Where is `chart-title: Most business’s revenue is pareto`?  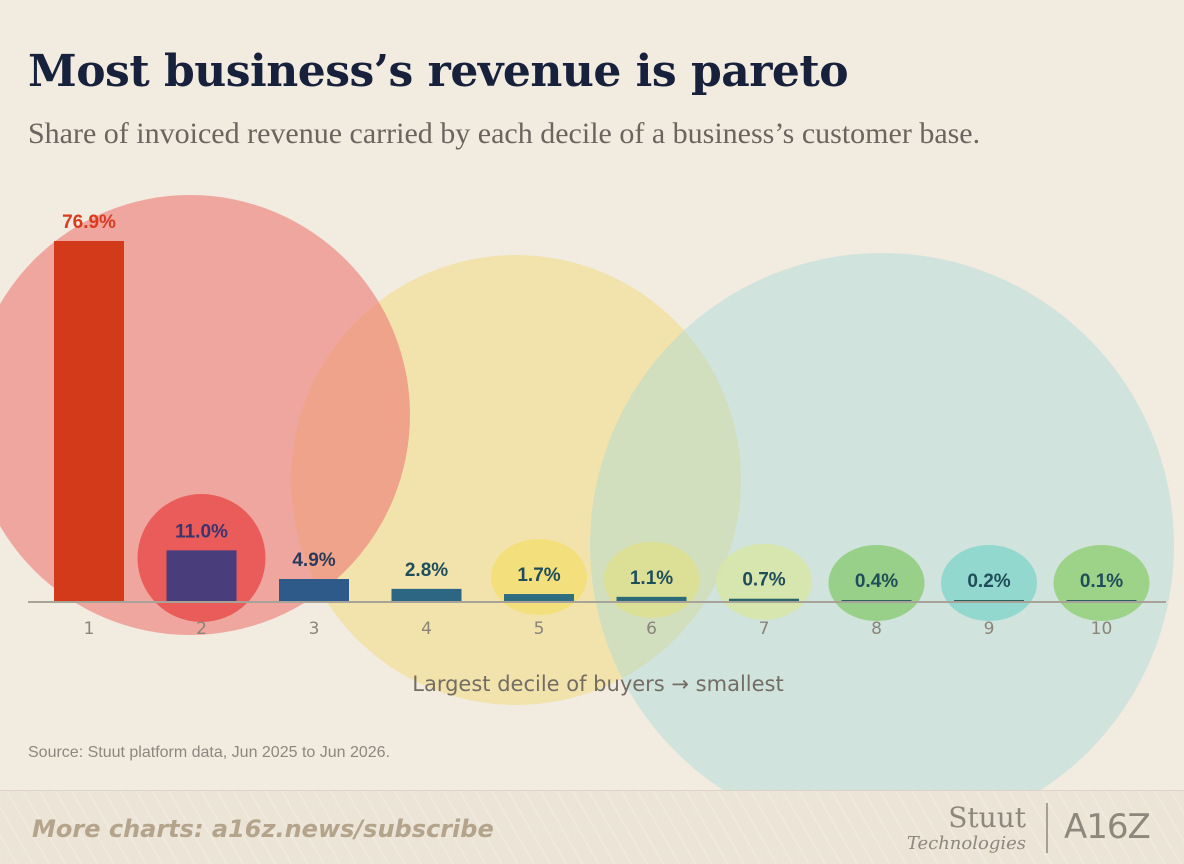
chart-title: Most business’s revenue is pareto is located at coordinates (438, 71).